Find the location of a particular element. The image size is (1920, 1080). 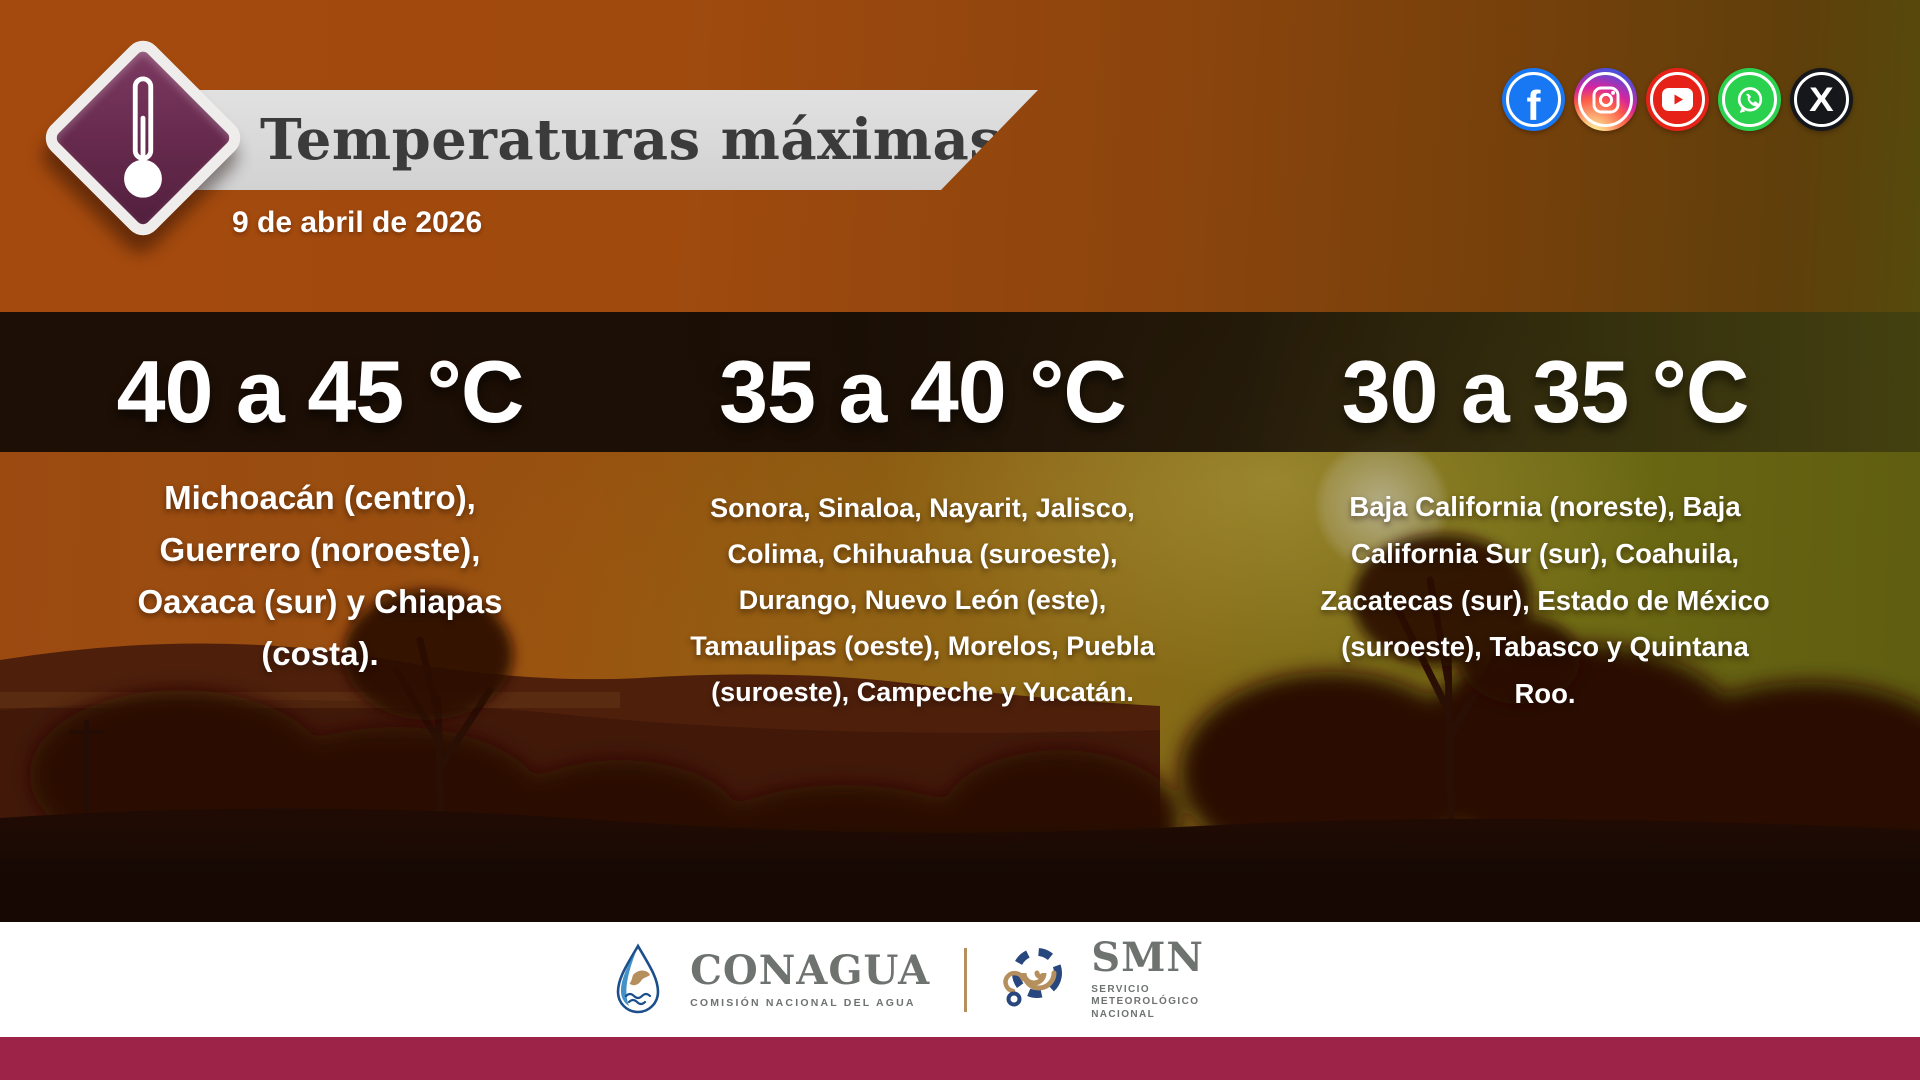

smn-text: SMN SERVICIO METEOROLÓGICO NACIONAL is located at coordinates (1147, 977).